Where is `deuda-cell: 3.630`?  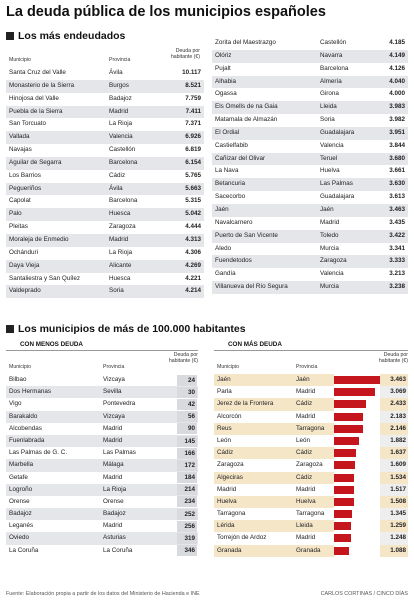 deuda-cell: 3.630 is located at coordinates (397, 184).